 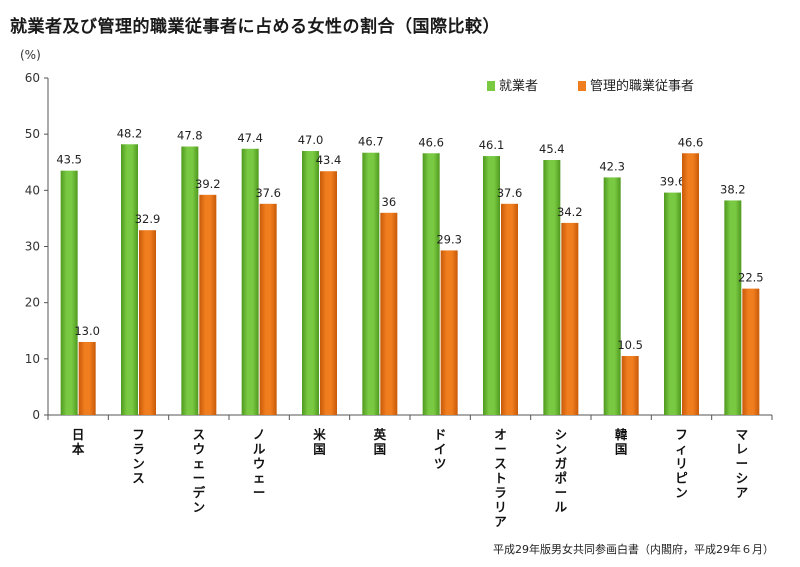 What do you see at coordinates (69, 160) in the screenshot?
I see `value-label-employed: 43.5` at bounding box center [69, 160].